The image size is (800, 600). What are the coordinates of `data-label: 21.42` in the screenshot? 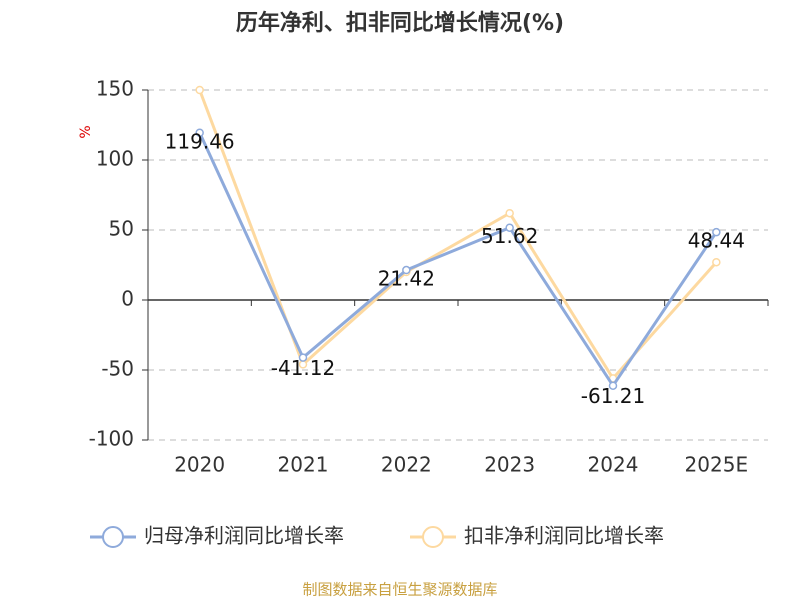 It's located at (406, 279).